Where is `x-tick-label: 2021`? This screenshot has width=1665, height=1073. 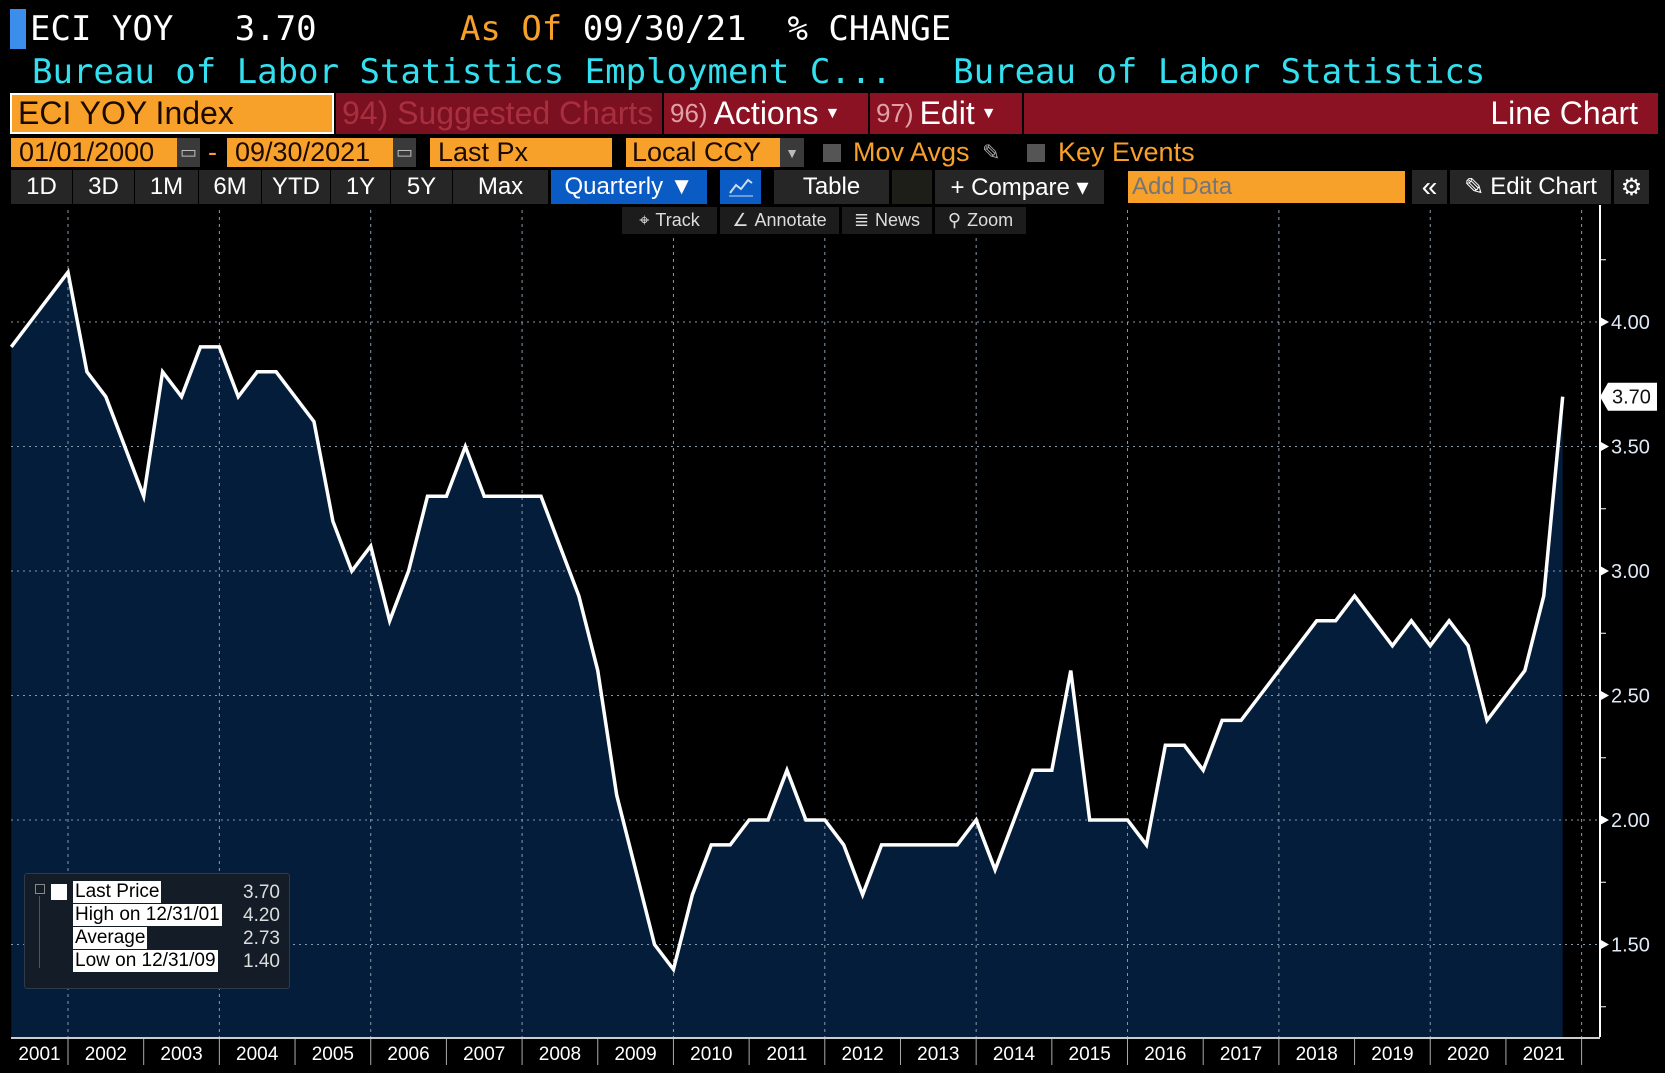 x-tick-label: 2021 is located at coordinates (1544, 1054).